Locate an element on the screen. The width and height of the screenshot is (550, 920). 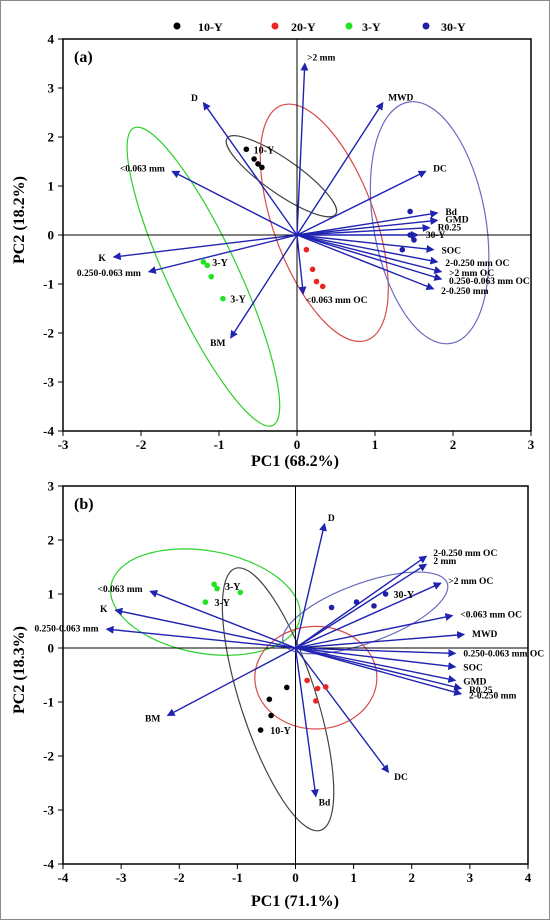
panel-b-ellipse-10-y is located at coordinates (278, 699).